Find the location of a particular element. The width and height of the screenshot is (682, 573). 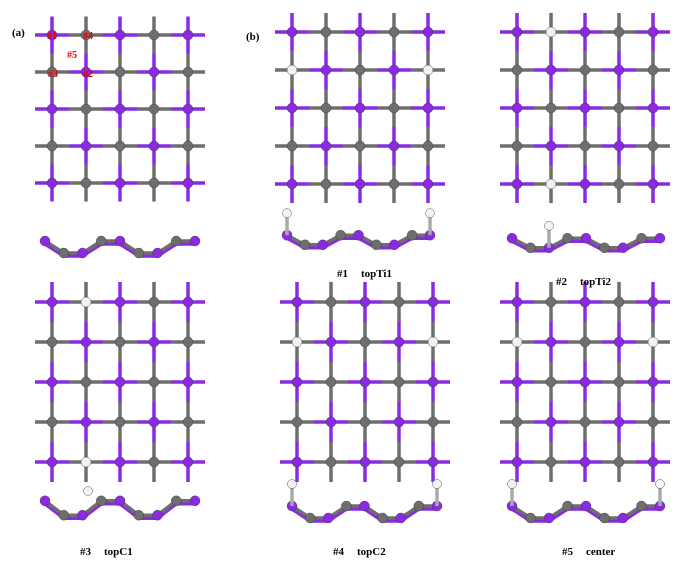

config-name: topC2 is located at coordinates (371, 552).